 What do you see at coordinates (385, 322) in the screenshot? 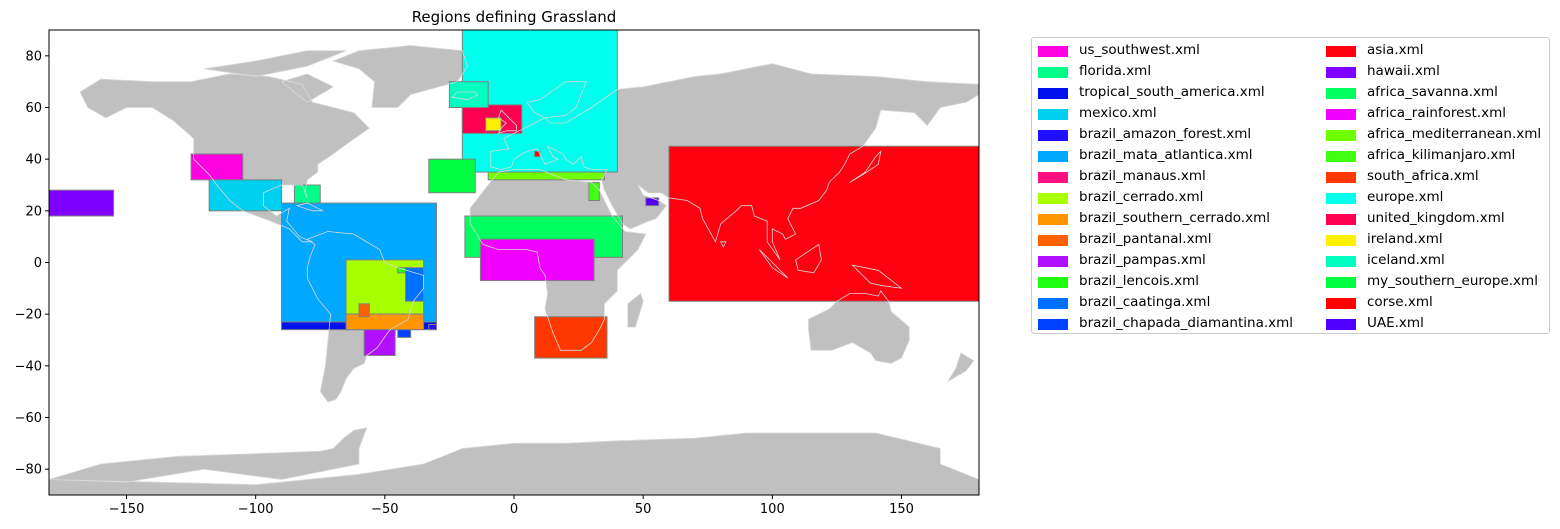
I see `region-brazil-southern-cerrado` at bounding box center [385, 322].